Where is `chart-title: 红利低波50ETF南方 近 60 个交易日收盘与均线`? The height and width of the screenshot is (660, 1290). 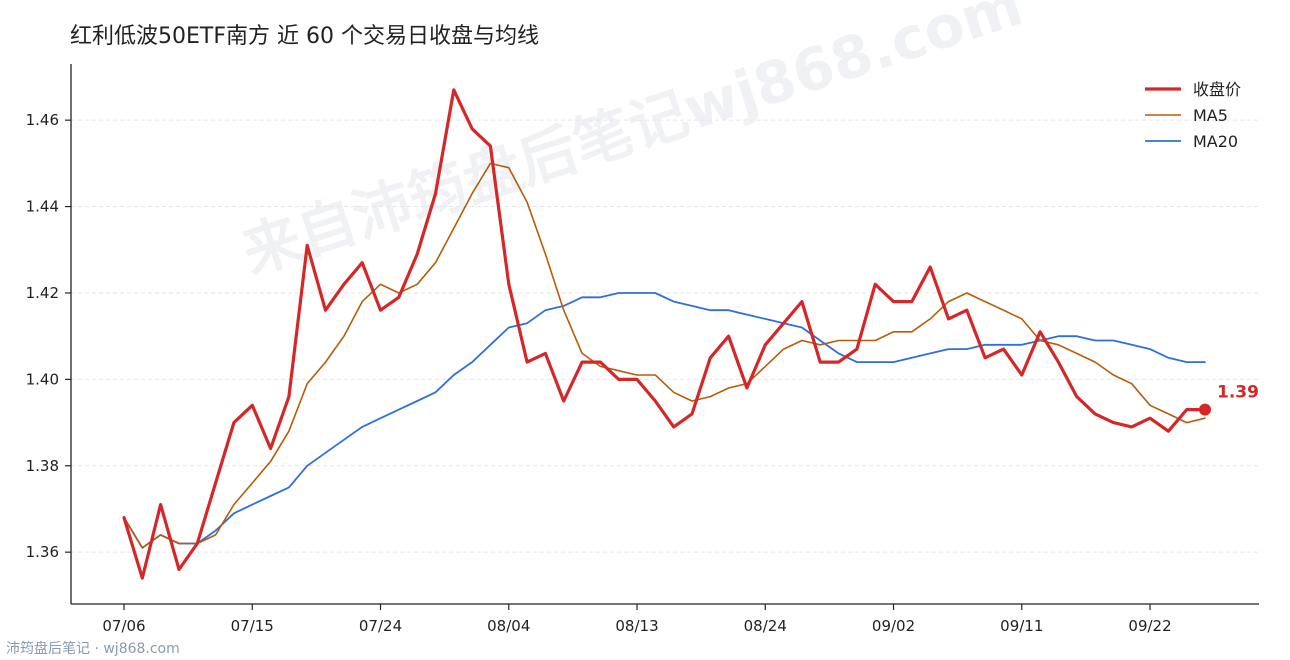 chart-title: 红利低波50ETF南方 近 60 个交易日收盘与均线 is located at coordinates (304, 36).